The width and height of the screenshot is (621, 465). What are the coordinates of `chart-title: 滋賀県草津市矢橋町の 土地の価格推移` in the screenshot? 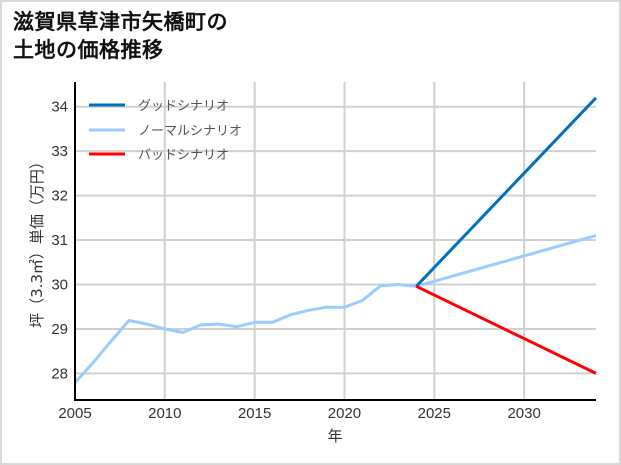 It's located at (120, 36).